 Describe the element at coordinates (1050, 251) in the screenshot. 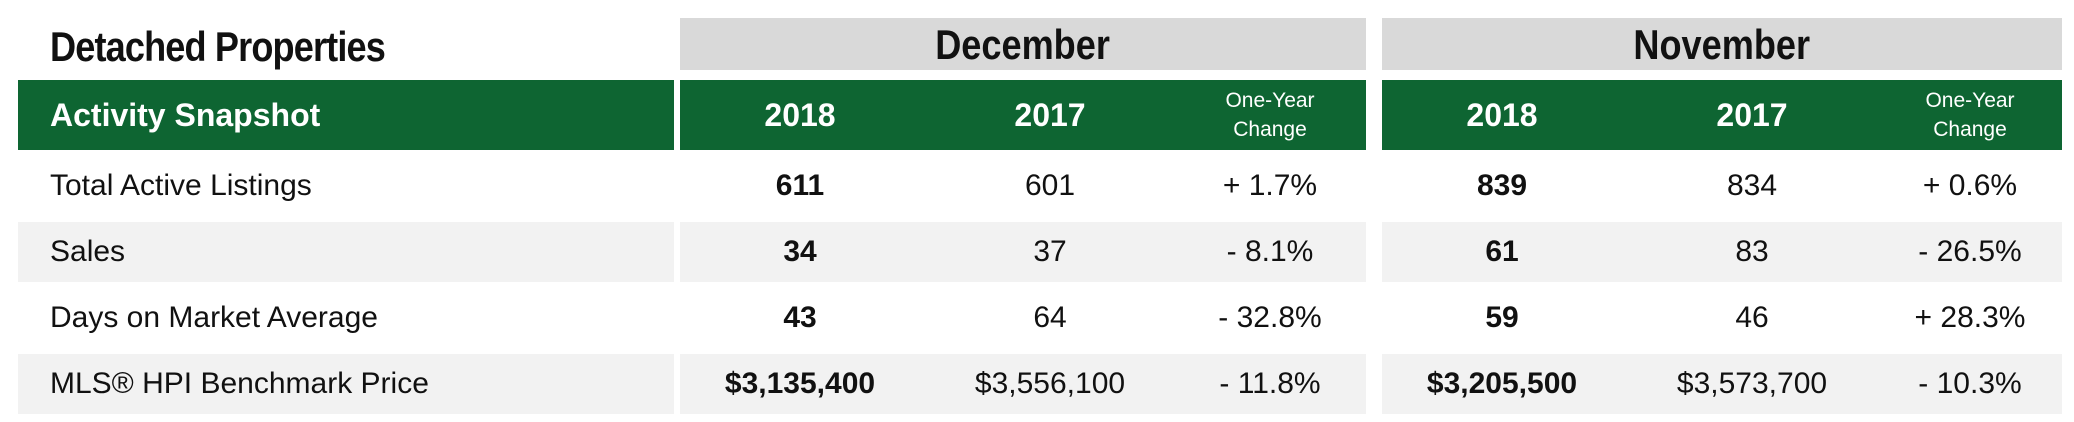

I see `table-cell: 37` at that location.